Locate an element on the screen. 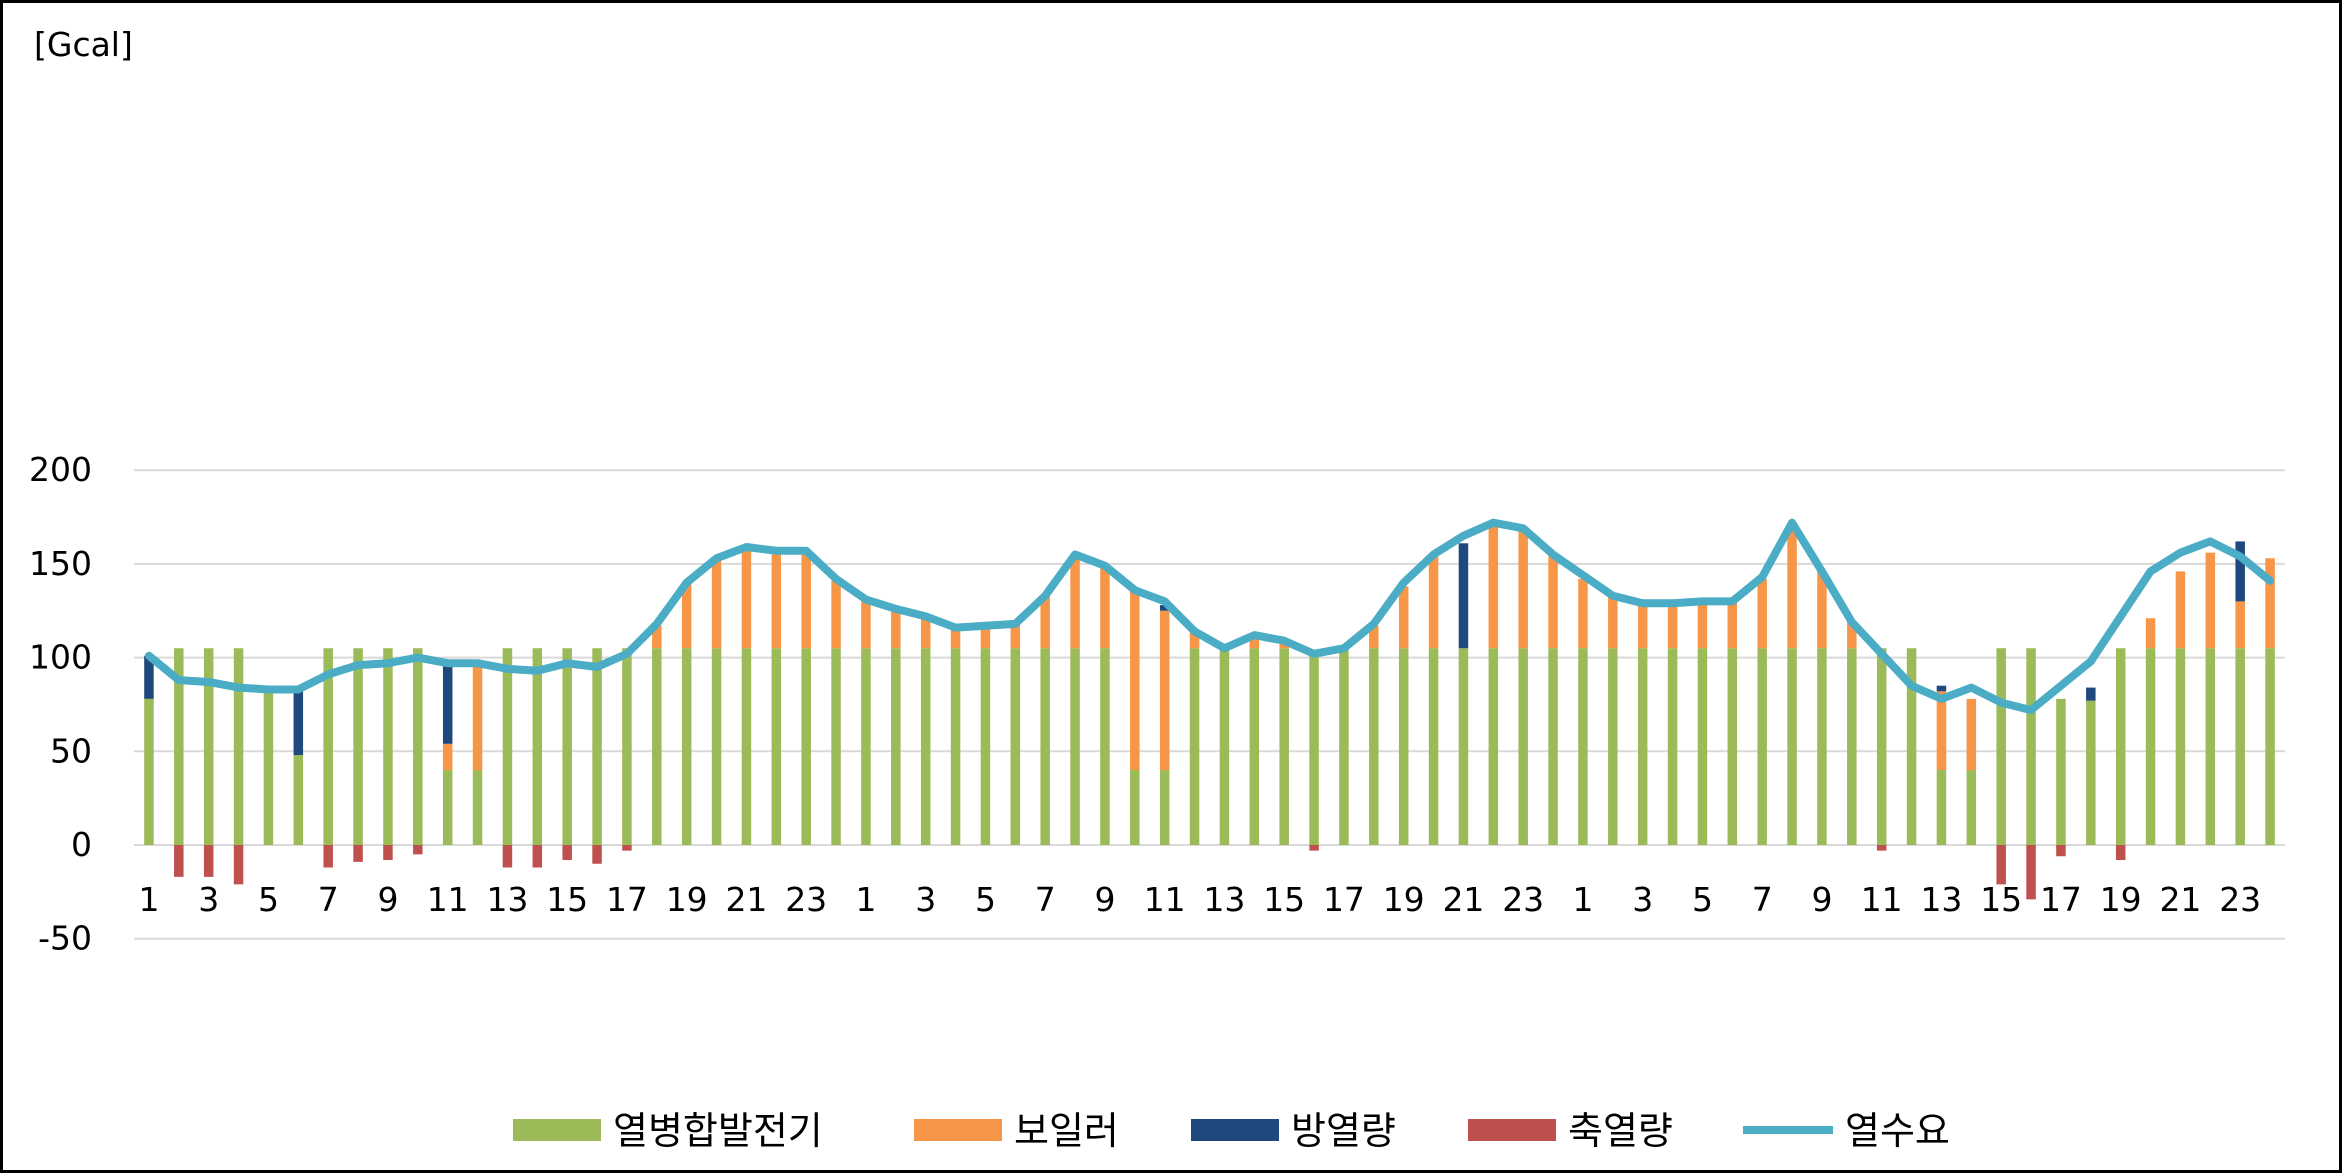  x-tick-label: 15 is located at coordinates (567, 899).